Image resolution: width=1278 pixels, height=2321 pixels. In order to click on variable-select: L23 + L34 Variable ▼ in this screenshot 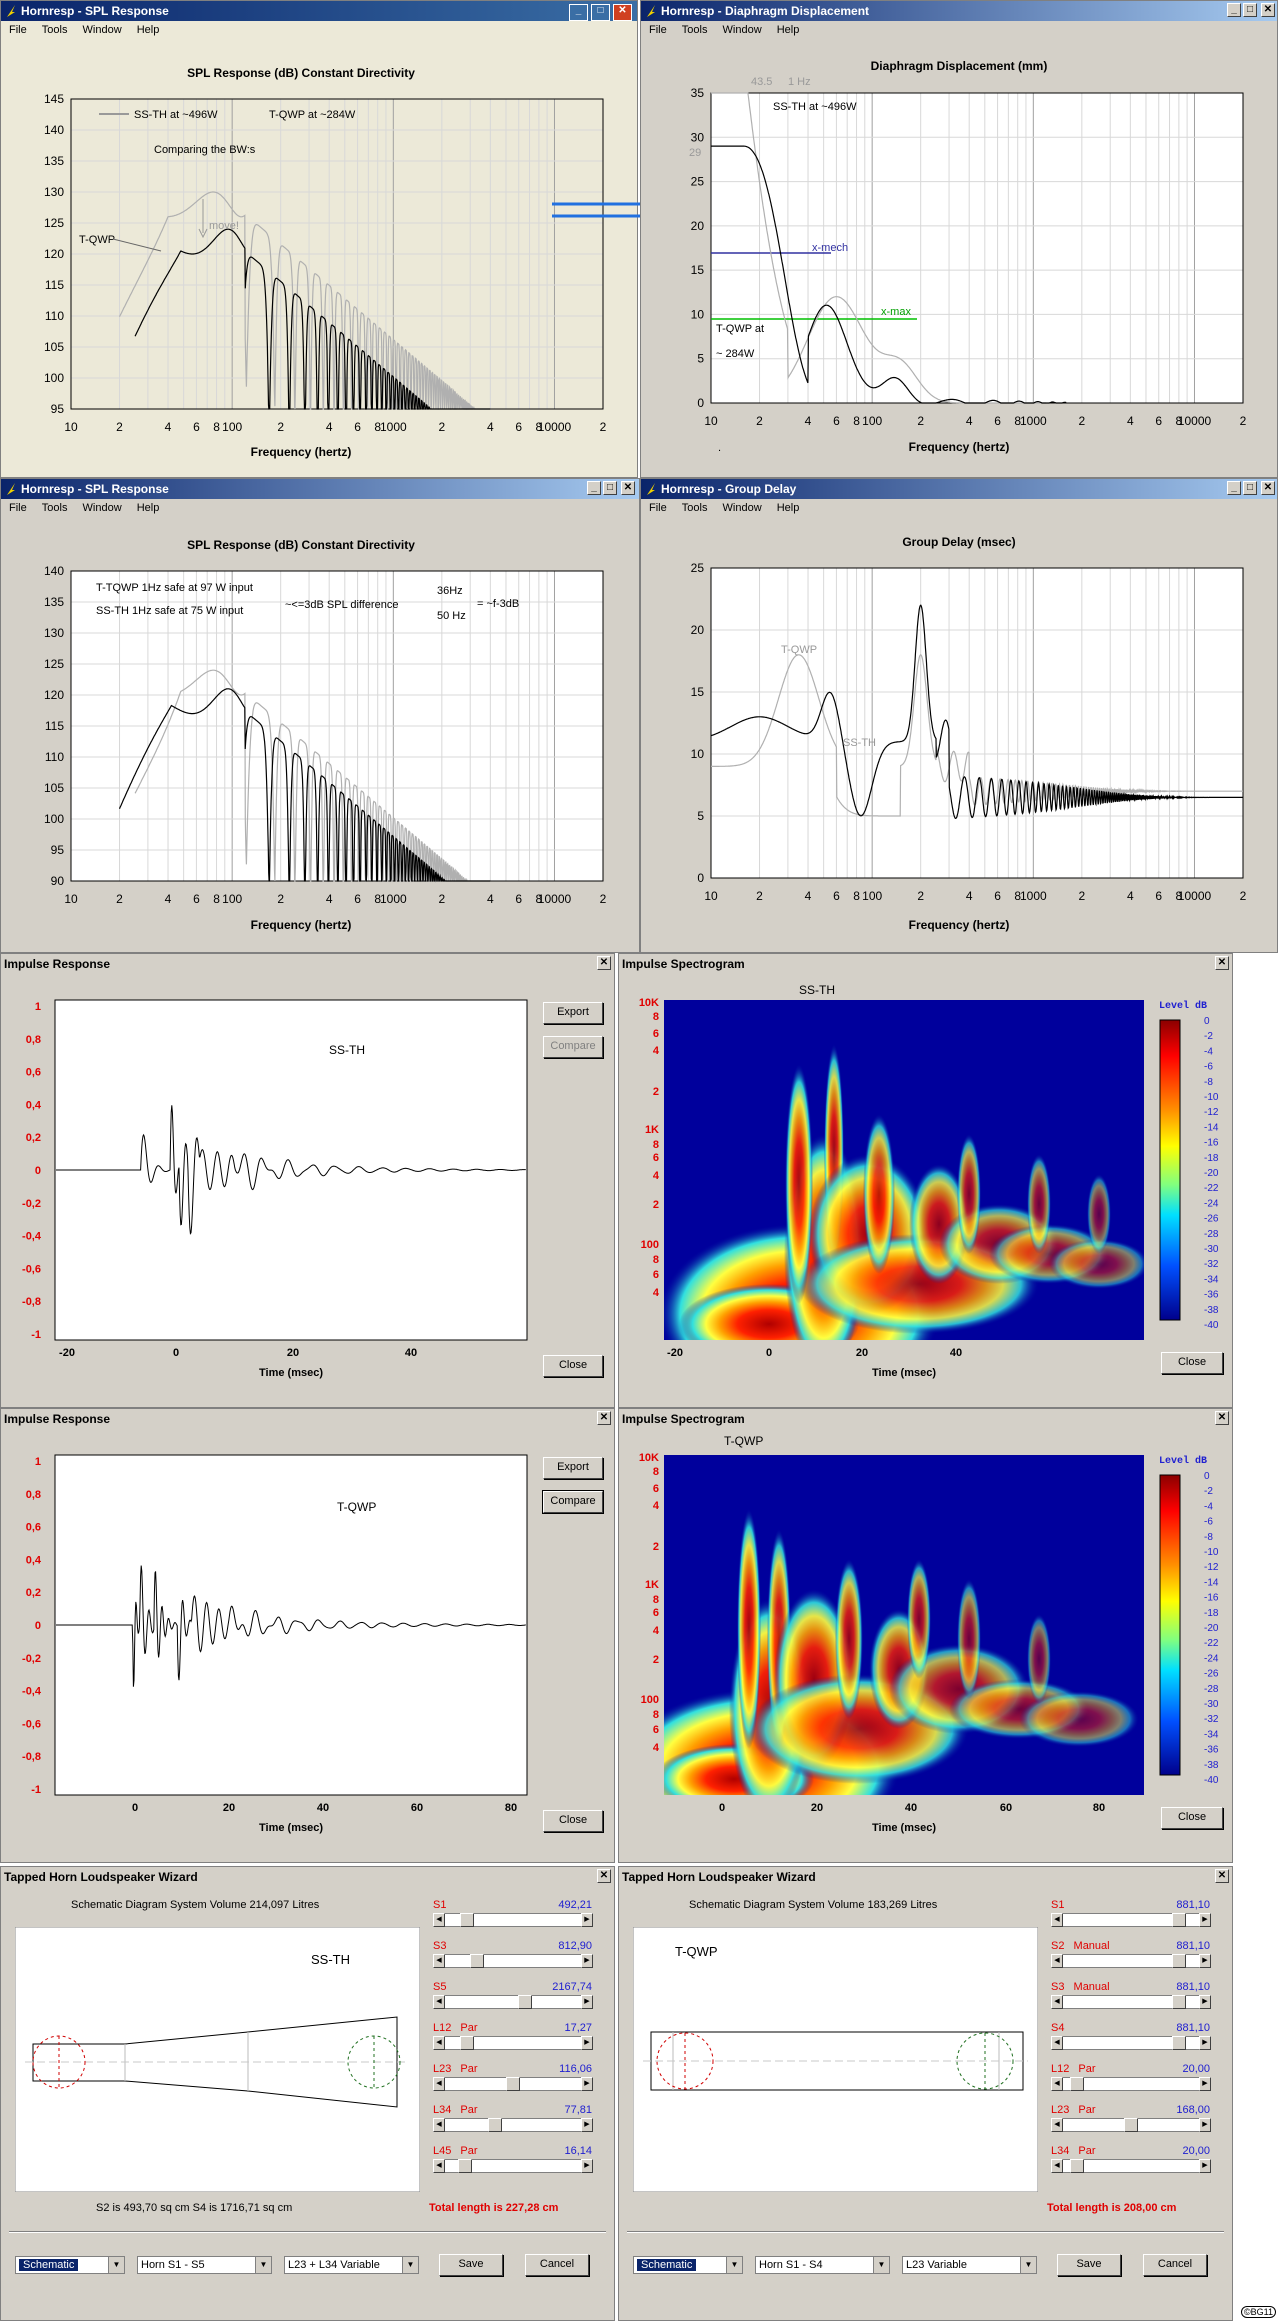, I will do `click(351, 2265)`.